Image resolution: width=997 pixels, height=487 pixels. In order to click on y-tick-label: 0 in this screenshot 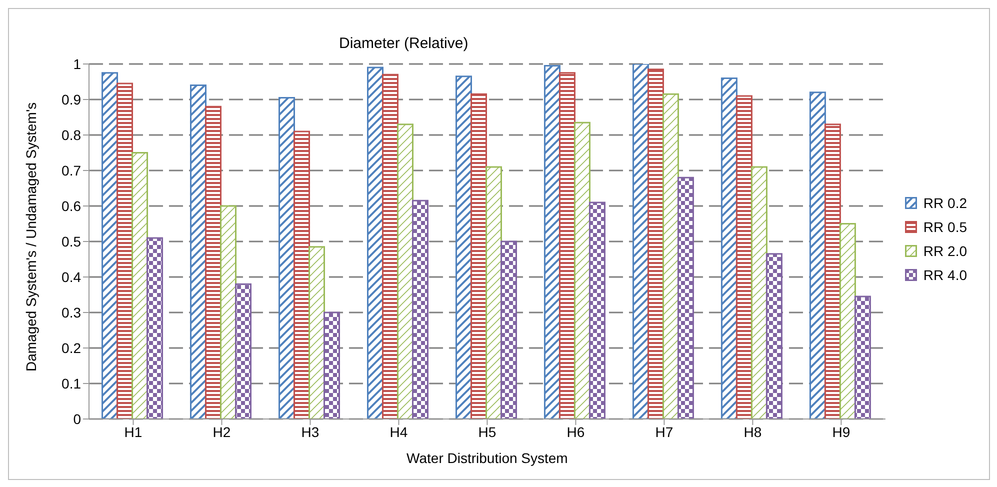, I will do `click(77, 418)`.